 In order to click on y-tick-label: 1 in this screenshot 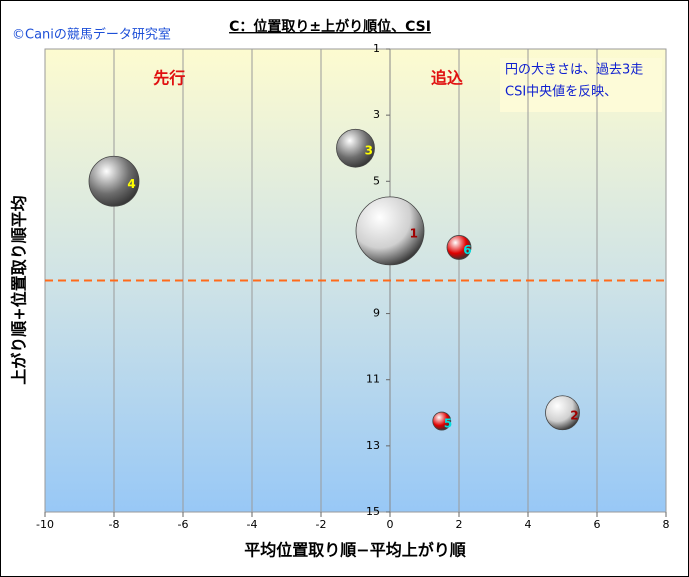, I will do `click(376, 48)`.